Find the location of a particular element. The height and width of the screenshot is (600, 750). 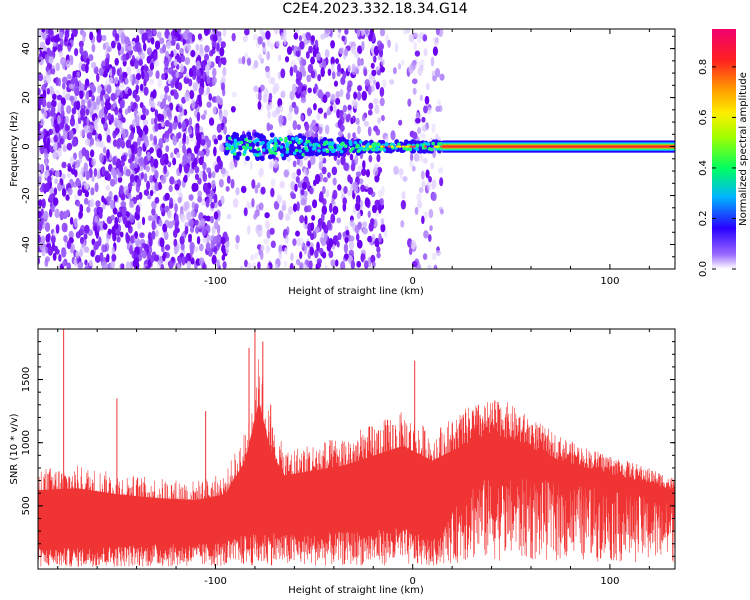

y-tick-label: 40 is located at coordinates (26, 48).